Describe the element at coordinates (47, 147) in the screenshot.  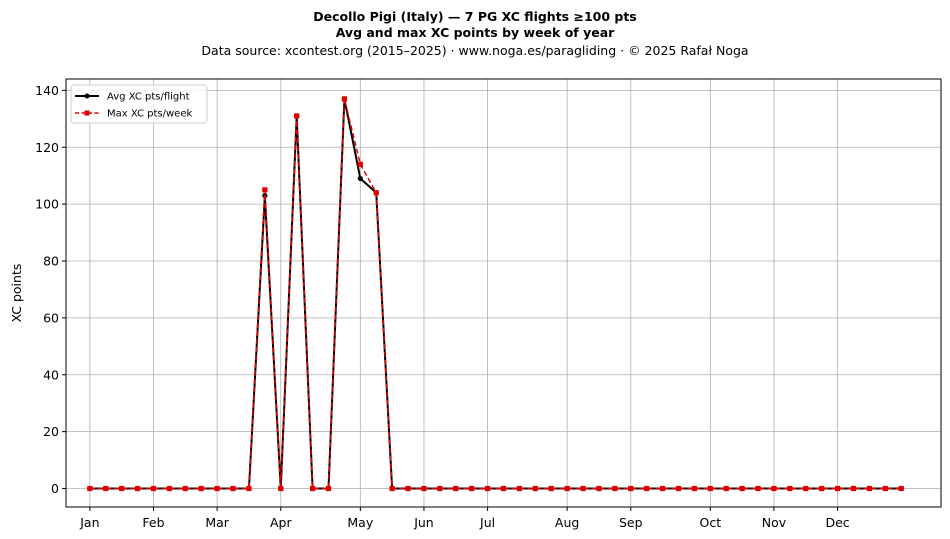
I see `y-tick-label: 120` at that location.